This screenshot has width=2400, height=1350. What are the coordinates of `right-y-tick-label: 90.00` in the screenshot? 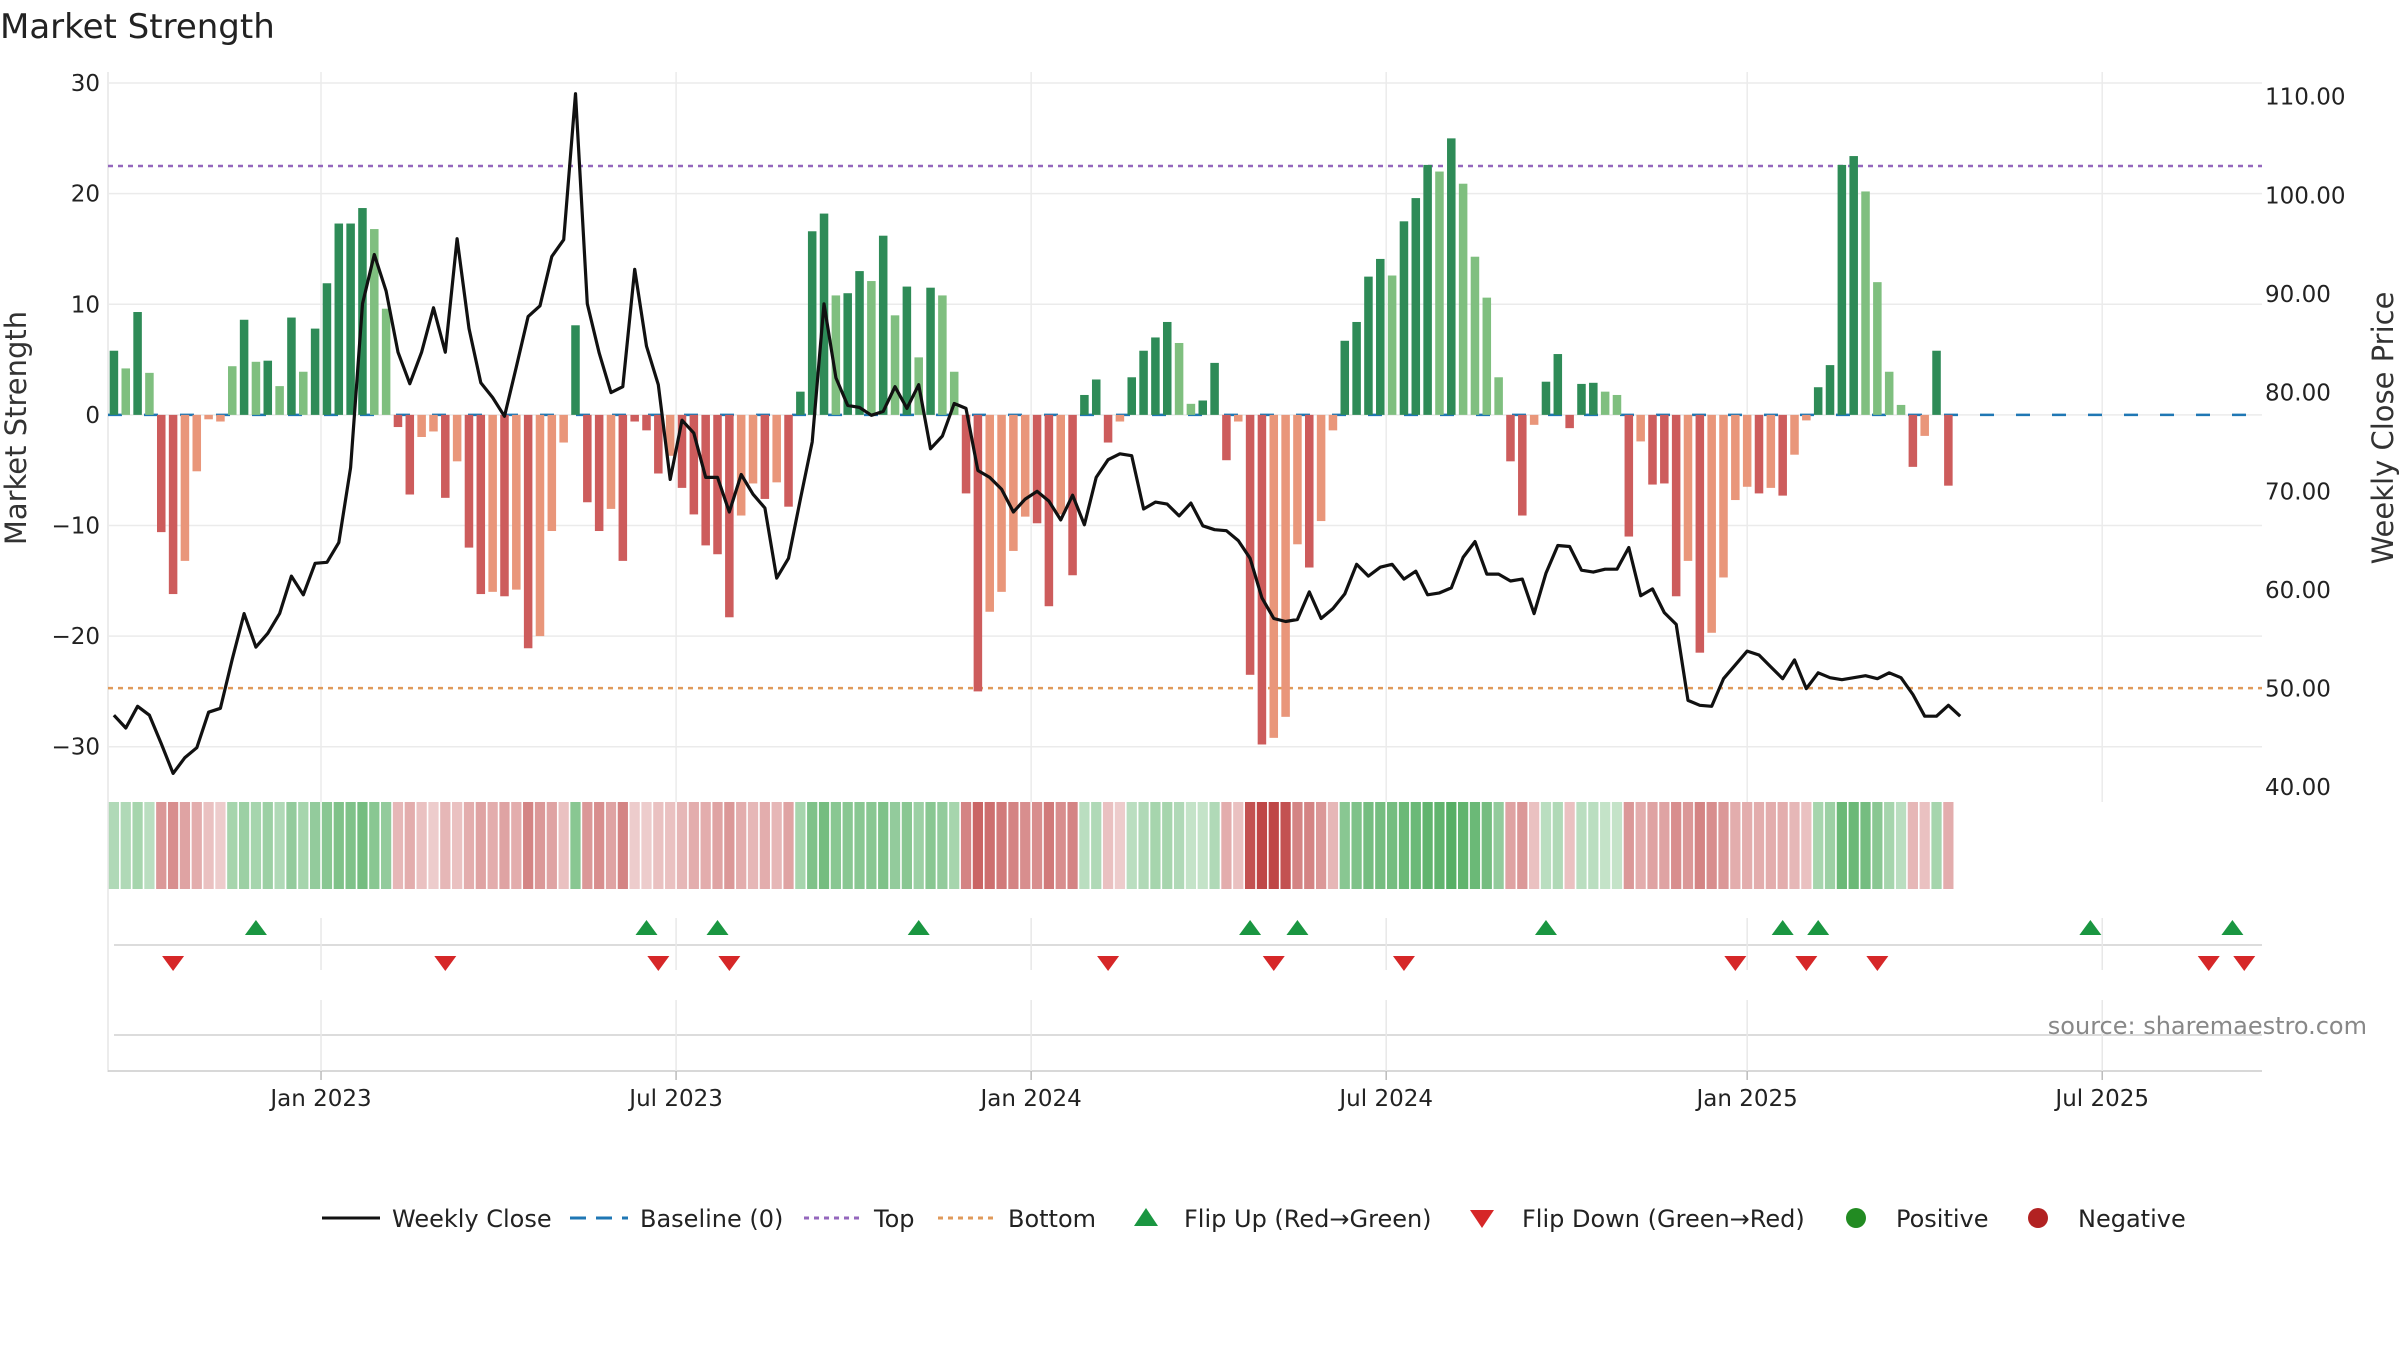 It's located at (2298, 295).